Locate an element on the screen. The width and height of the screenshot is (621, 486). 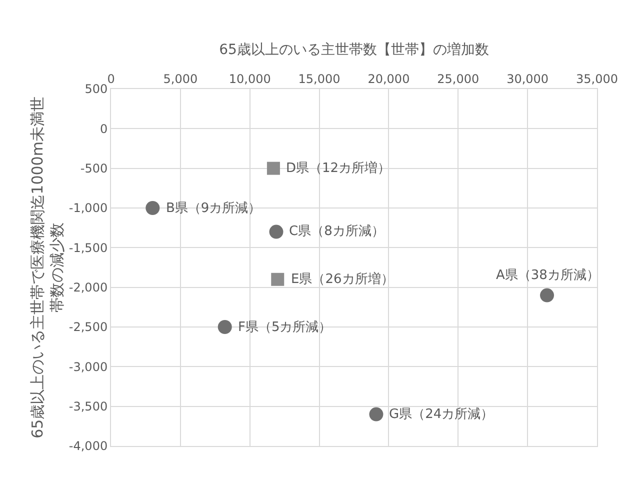
annotation: A県（38カ所減） is located at coordinates (548, 275).